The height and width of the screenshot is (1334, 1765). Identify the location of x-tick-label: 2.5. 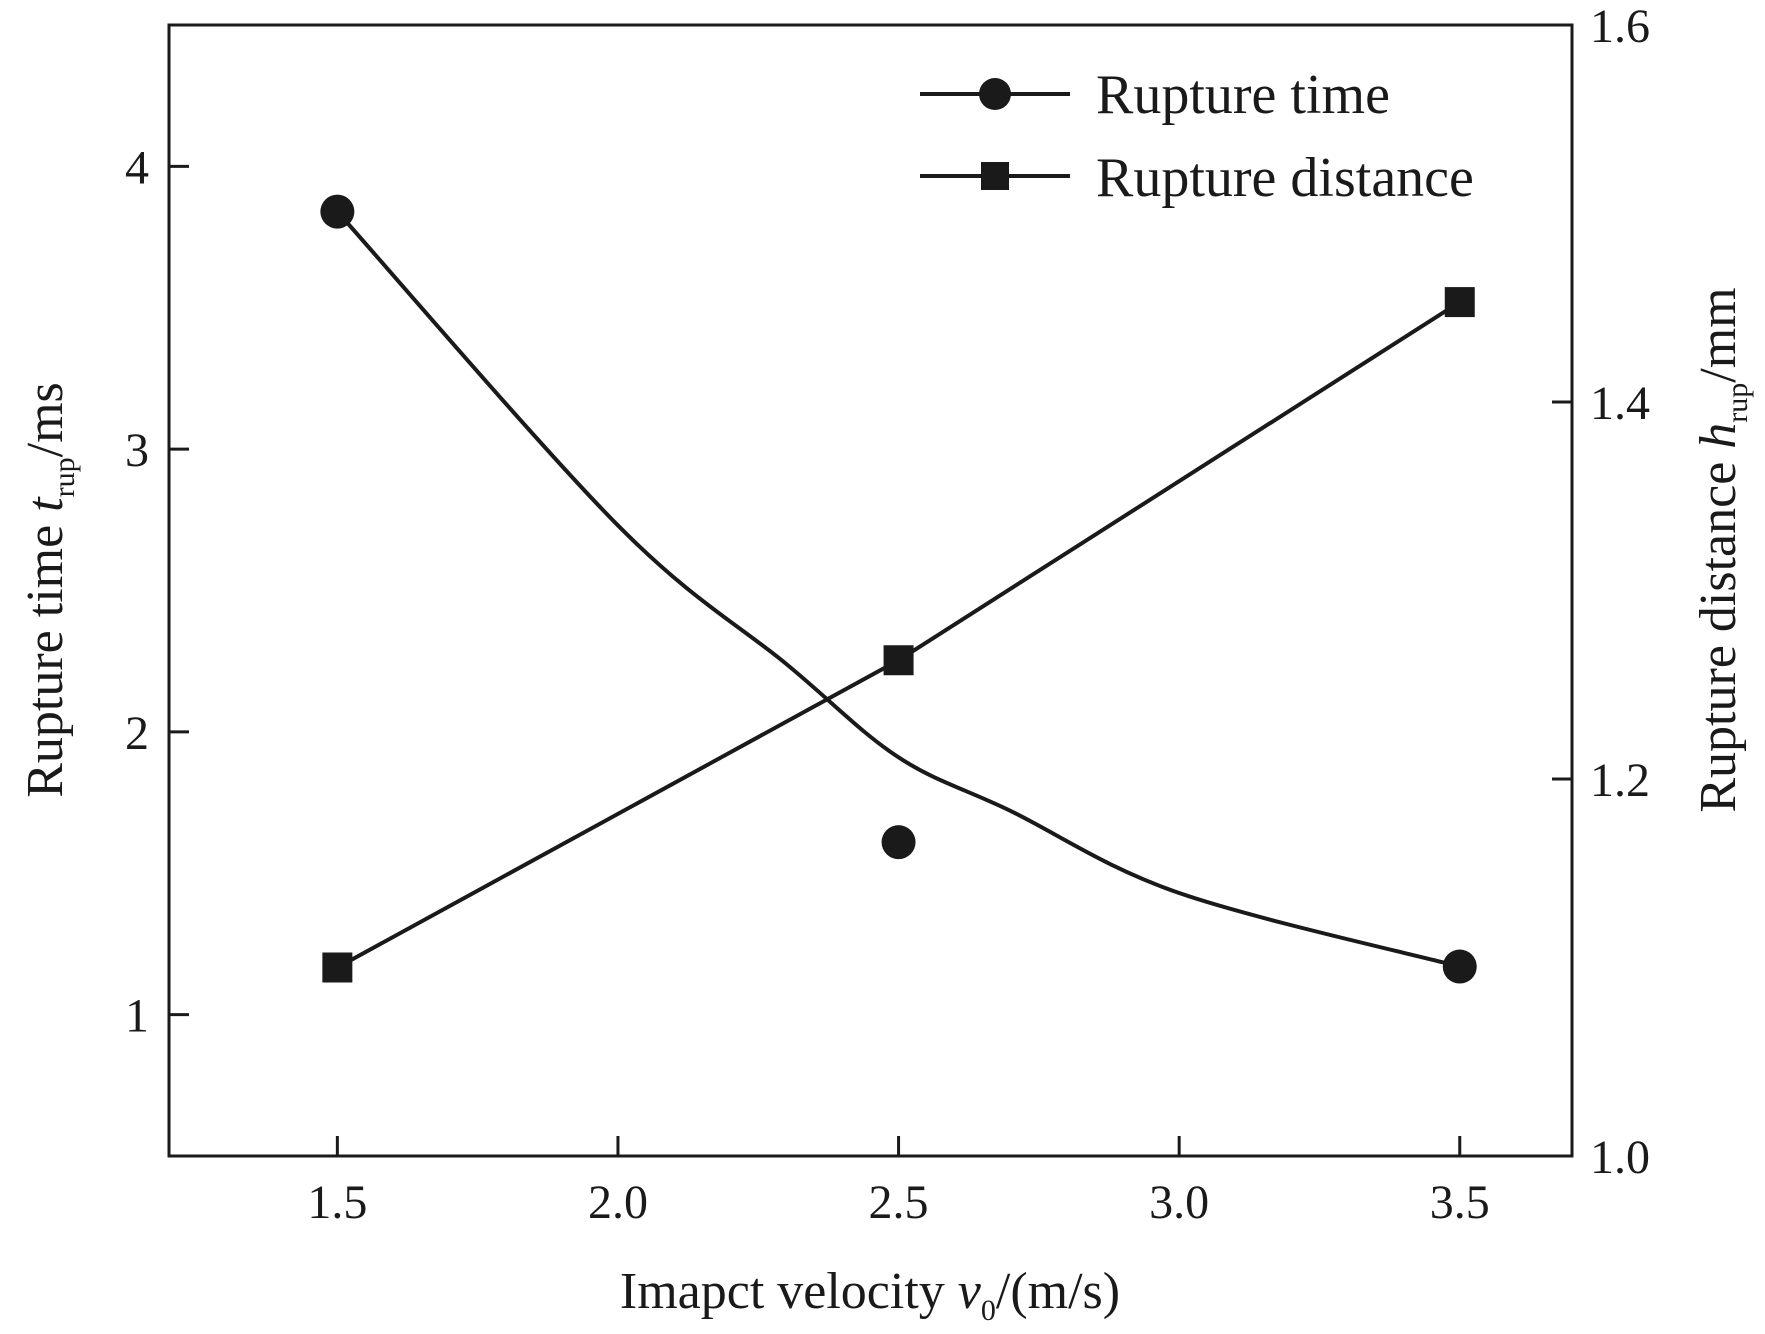
(899, 1202).